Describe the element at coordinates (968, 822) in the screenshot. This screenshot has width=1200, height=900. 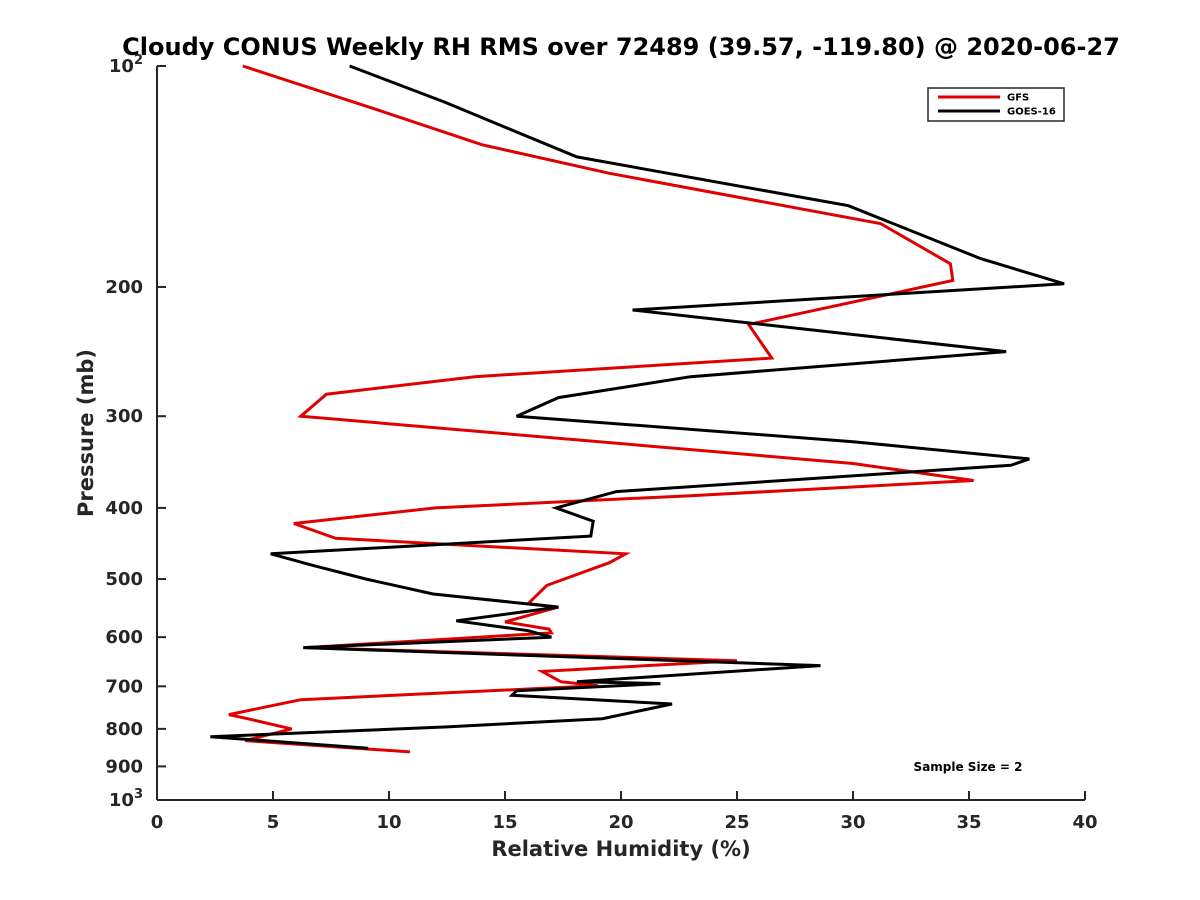
I see `x-tick-label: 35` at that location.